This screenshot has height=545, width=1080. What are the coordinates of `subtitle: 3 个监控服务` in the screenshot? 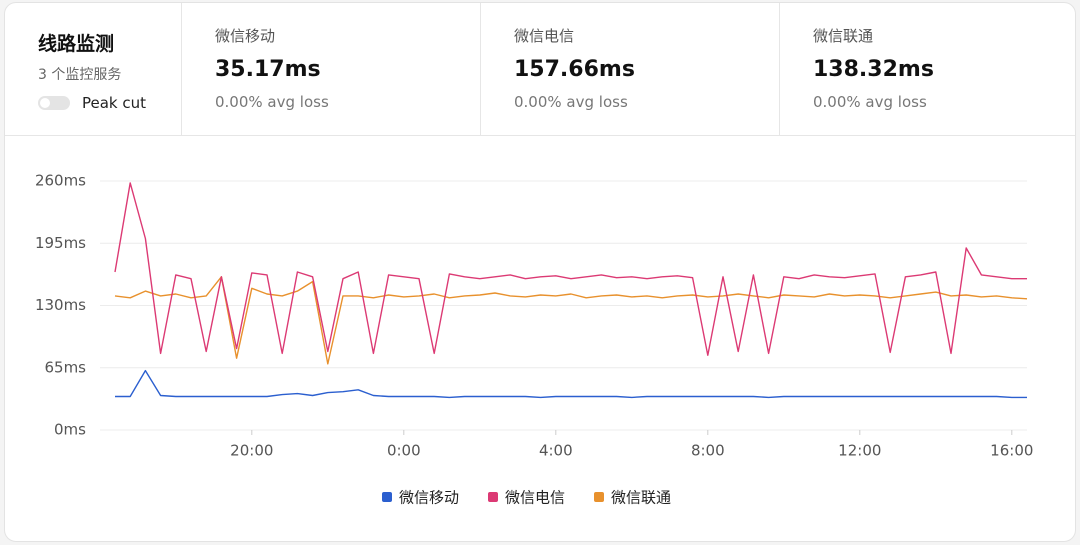 It's located at (80, 75).